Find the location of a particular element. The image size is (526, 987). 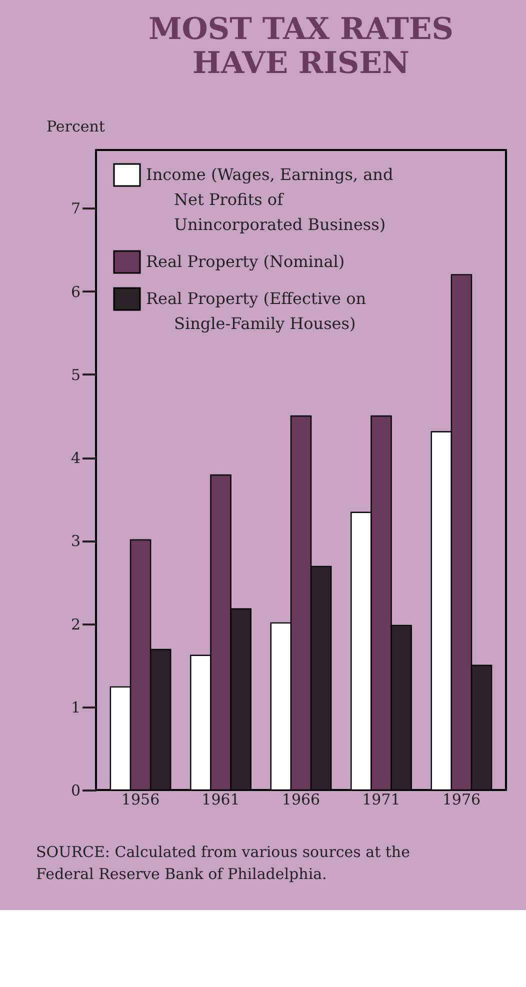

y-tick-label: 0 is located at coordinates (75, 791).